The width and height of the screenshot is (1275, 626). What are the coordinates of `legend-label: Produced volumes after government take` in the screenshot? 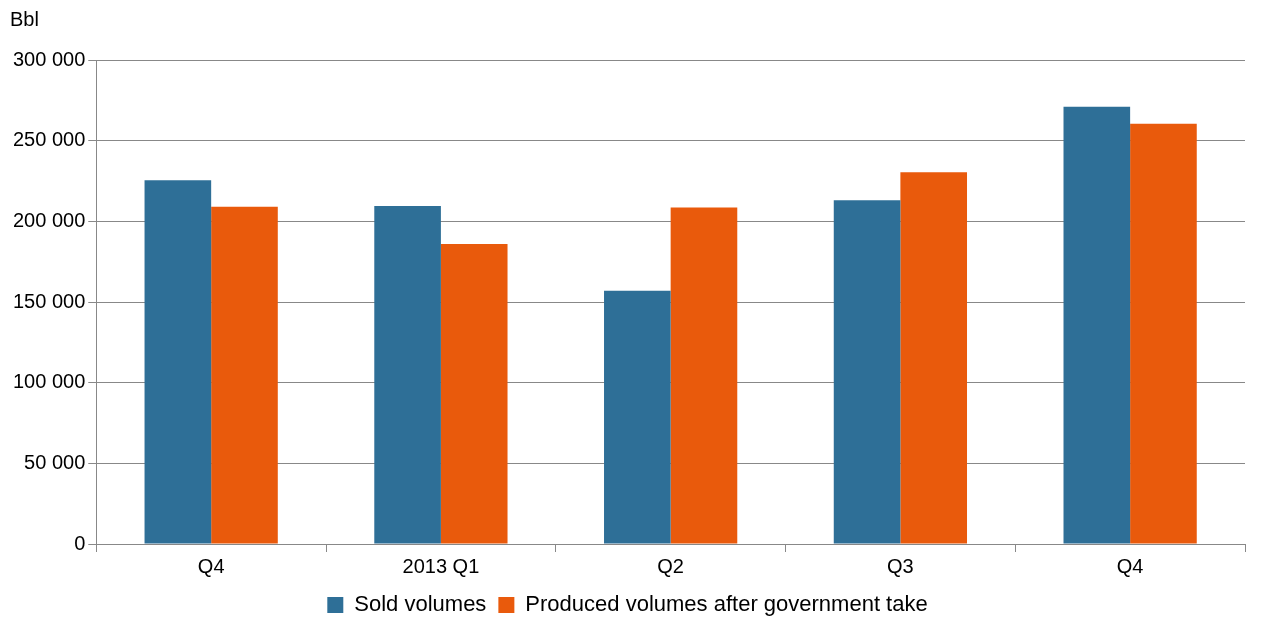 It's located at (726, 604).